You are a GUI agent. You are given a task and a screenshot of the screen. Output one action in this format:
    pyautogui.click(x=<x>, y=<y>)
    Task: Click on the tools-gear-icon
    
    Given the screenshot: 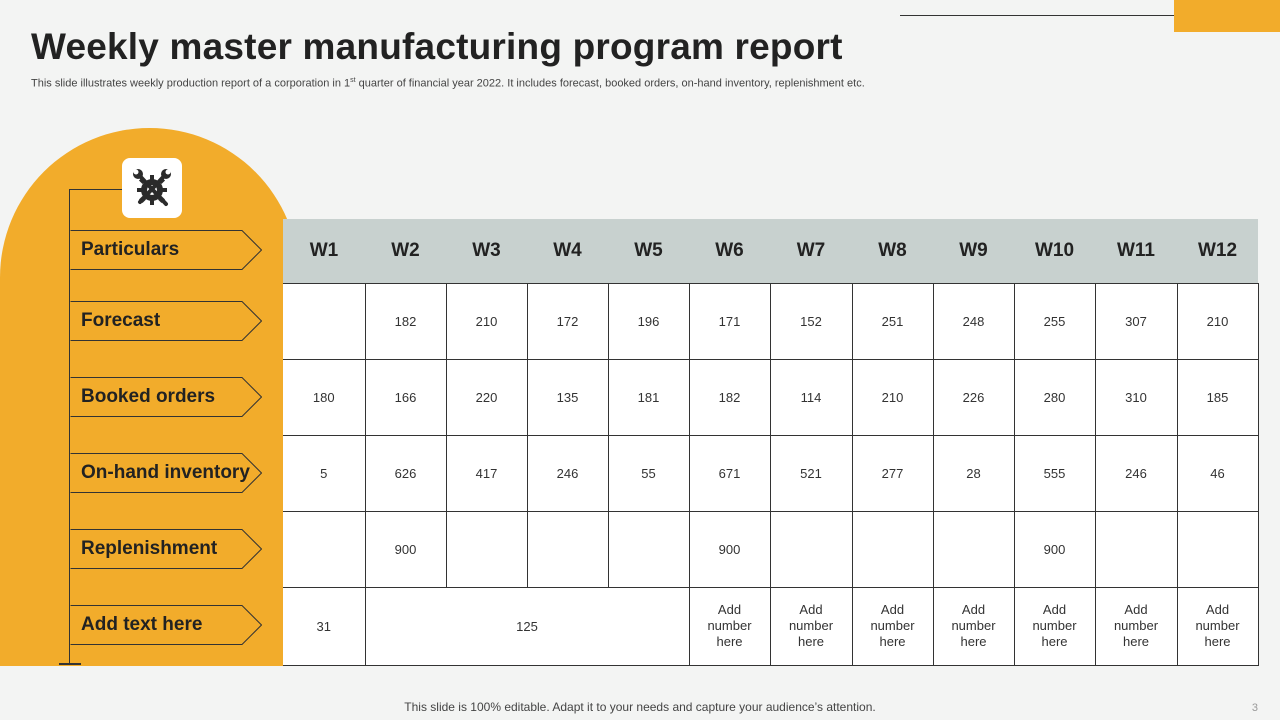 What is the action you would take?
    pyautogui.click(x=152, y=187)
    